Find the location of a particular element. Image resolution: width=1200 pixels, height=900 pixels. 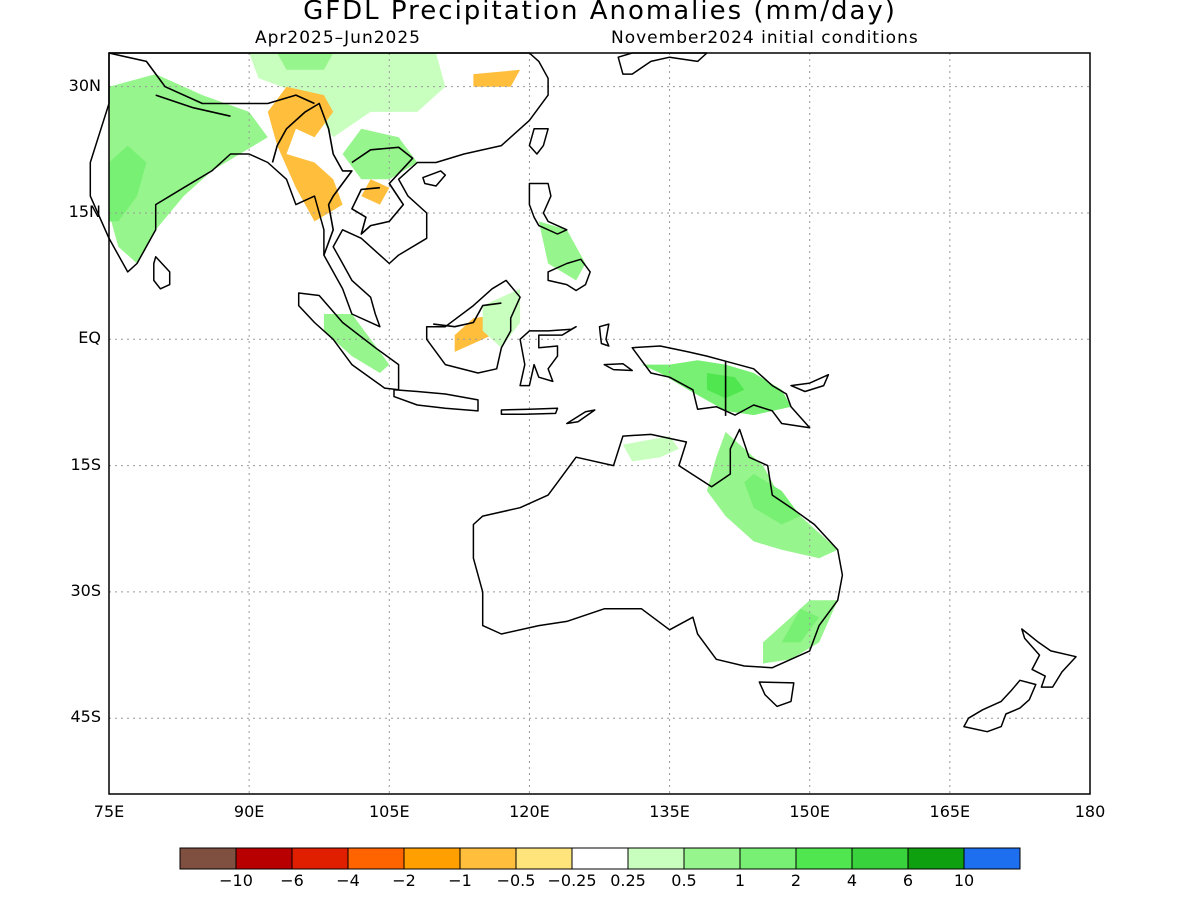

lon-tick-label: 180 is located at coordinates (1090, 811).